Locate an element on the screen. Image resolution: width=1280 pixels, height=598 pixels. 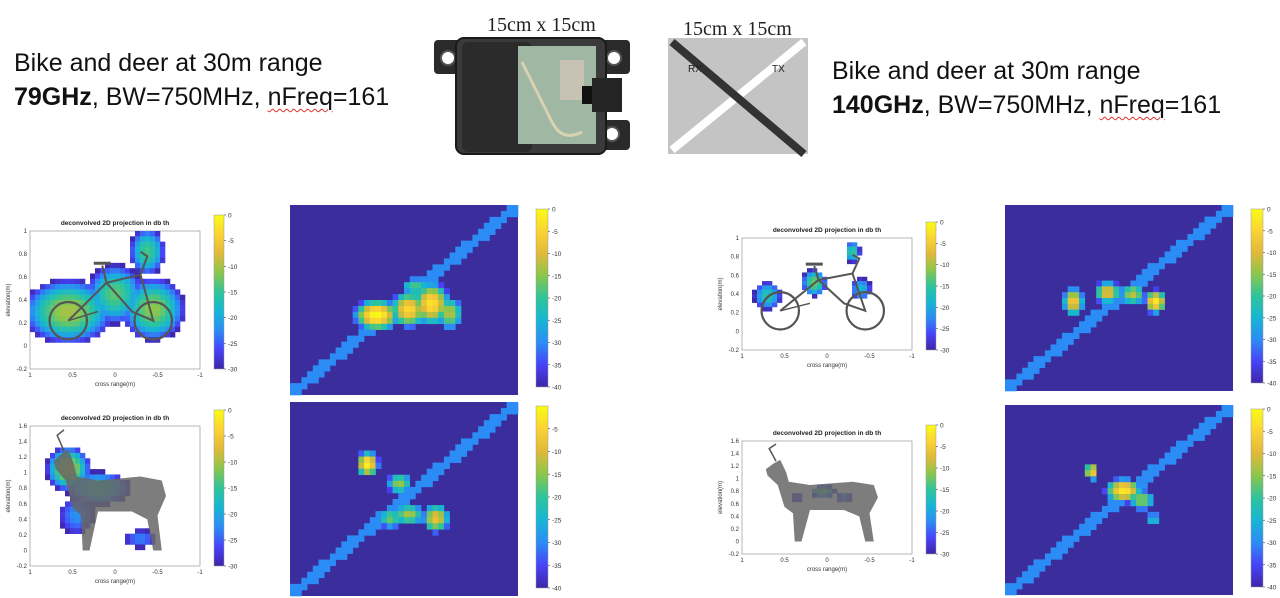
colorbar is located at coordinates (542, 298).